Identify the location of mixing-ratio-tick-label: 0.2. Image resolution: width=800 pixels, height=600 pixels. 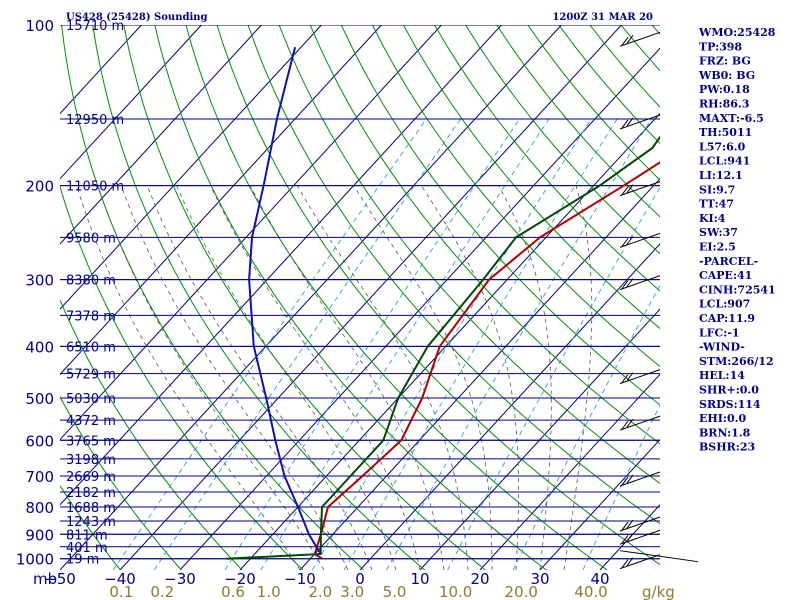
(162, 591).